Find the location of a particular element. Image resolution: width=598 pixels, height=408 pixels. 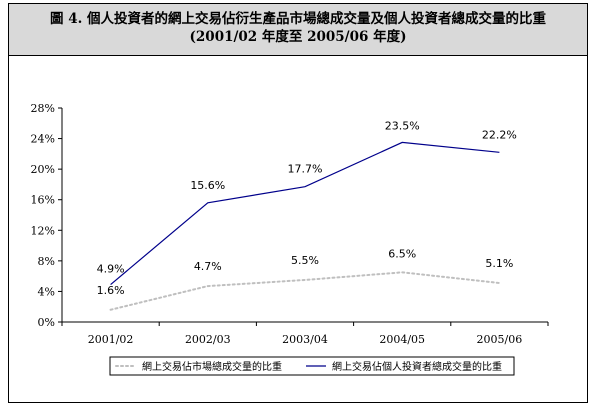

y-tick-label: 16% is located at coordinates (43, 200).